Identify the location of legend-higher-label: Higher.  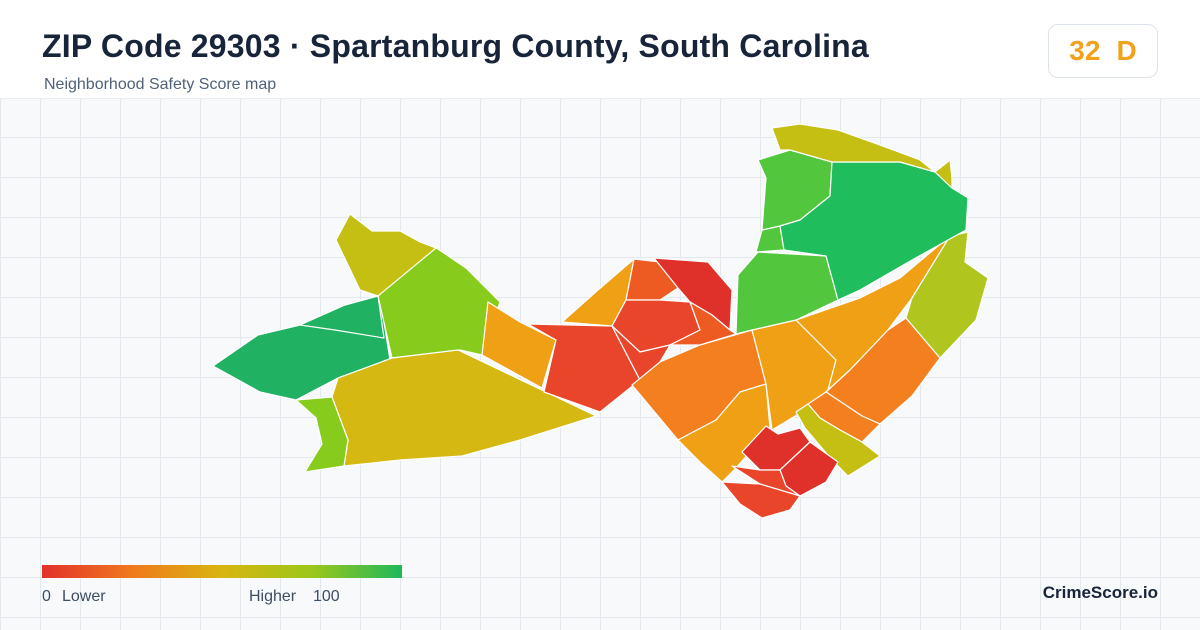
(273, 596).